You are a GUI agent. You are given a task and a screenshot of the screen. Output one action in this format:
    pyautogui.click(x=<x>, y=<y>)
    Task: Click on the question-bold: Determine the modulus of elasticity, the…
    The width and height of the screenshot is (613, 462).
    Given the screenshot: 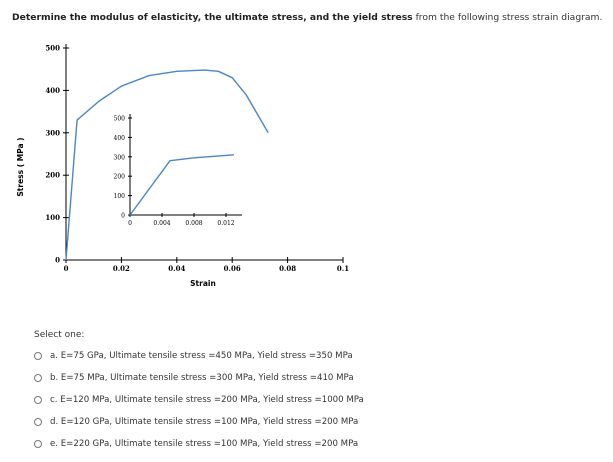 What is the action you would take?
    pyautogui.click(x=212, y=17)
    